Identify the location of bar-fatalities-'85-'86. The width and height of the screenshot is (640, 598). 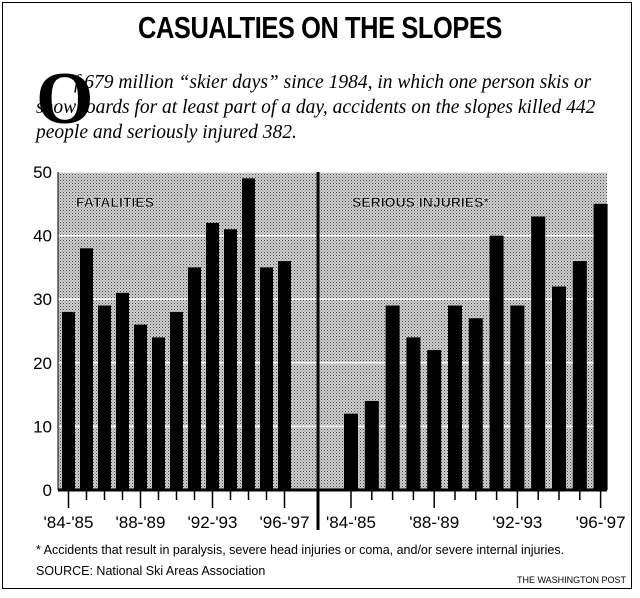
(86, 369).